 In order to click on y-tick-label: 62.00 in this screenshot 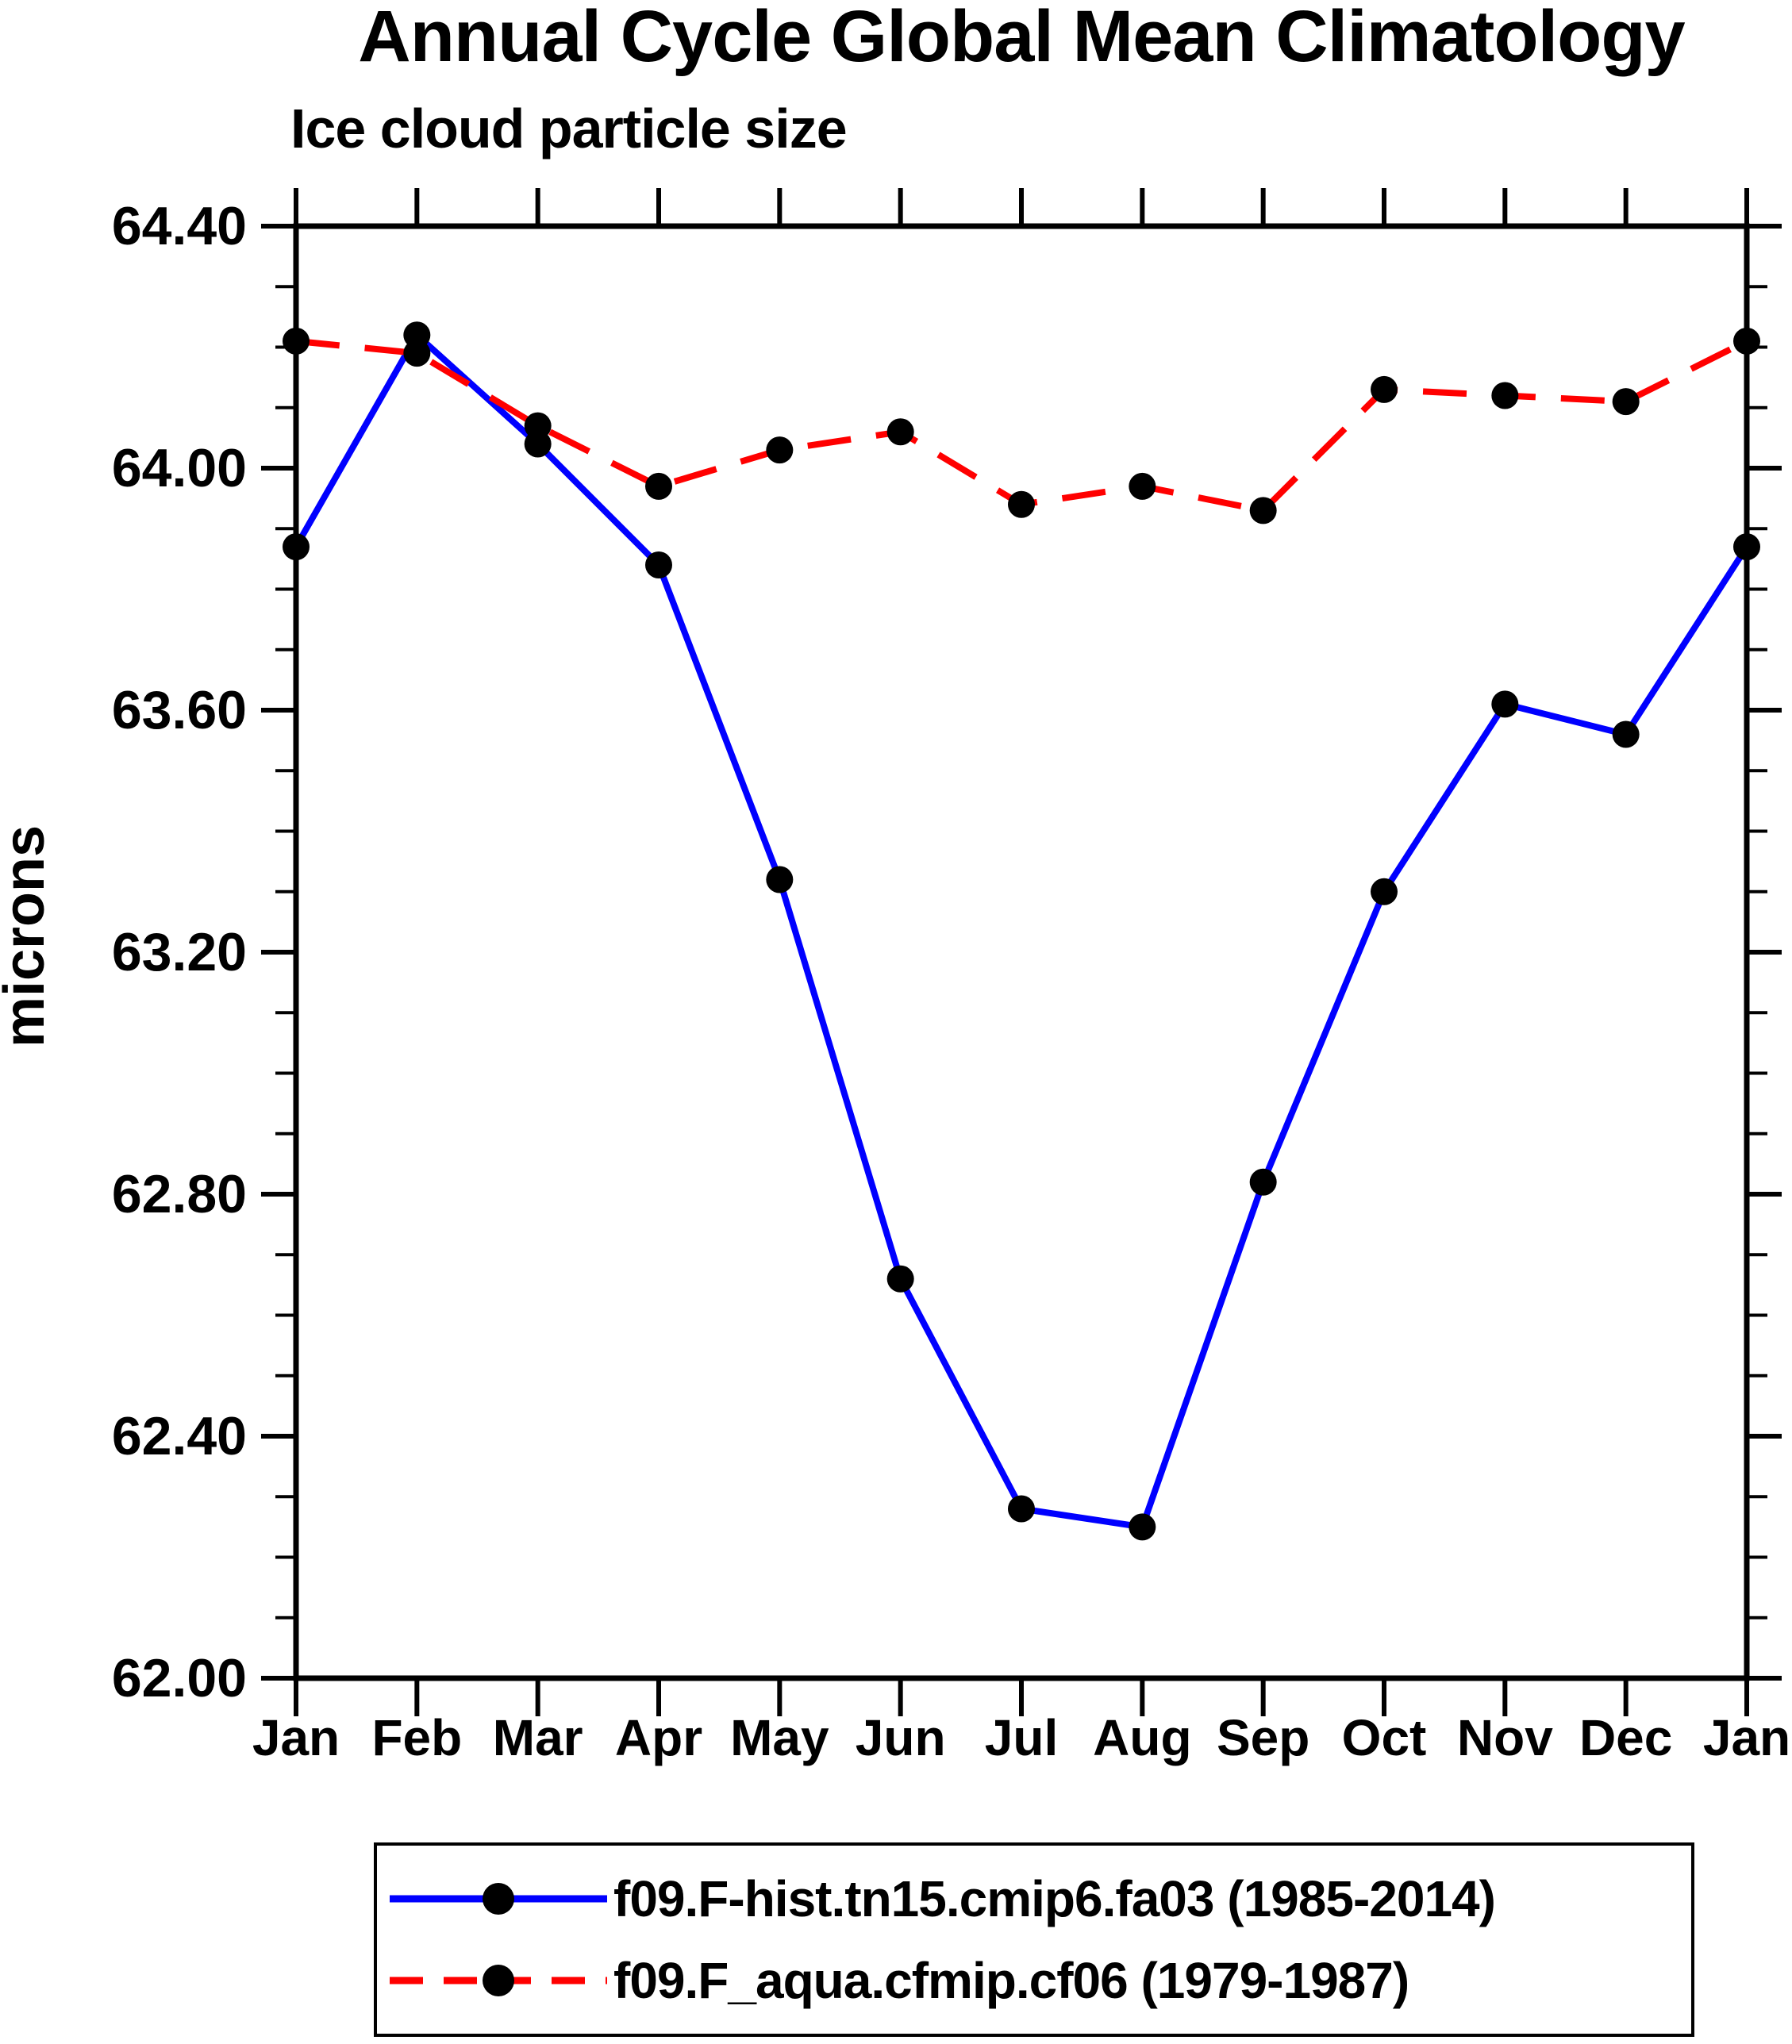, I will do `click(179, 1678)`.